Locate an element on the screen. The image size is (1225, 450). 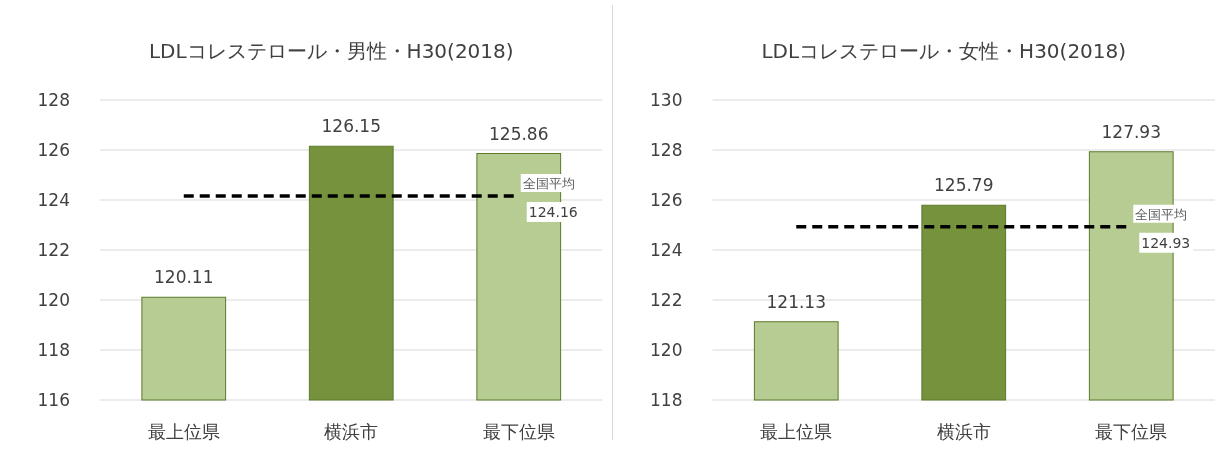
data-label: 126.15 is located at coordinates (351, 126).